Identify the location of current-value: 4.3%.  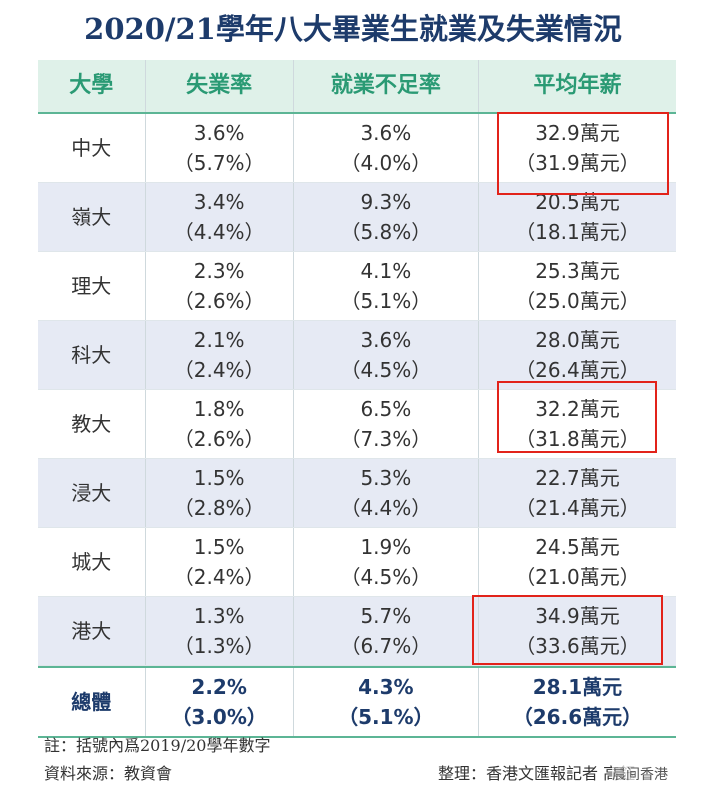
(386, 687).